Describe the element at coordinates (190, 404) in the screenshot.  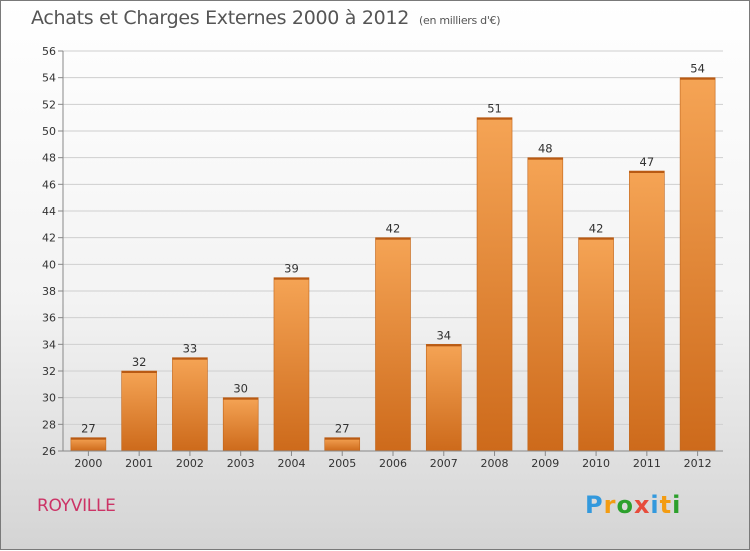
I see `bar-2002` at that location.